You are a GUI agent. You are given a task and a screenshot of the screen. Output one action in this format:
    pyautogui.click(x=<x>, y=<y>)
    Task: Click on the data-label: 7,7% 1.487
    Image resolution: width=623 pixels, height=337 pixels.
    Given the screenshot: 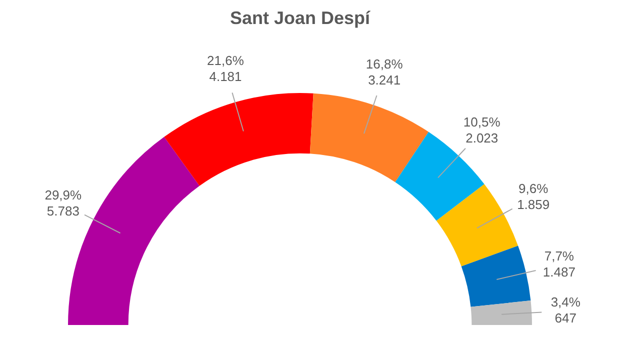 What is the action you would take?
    pyautogui.click(x=559, y=264)
    